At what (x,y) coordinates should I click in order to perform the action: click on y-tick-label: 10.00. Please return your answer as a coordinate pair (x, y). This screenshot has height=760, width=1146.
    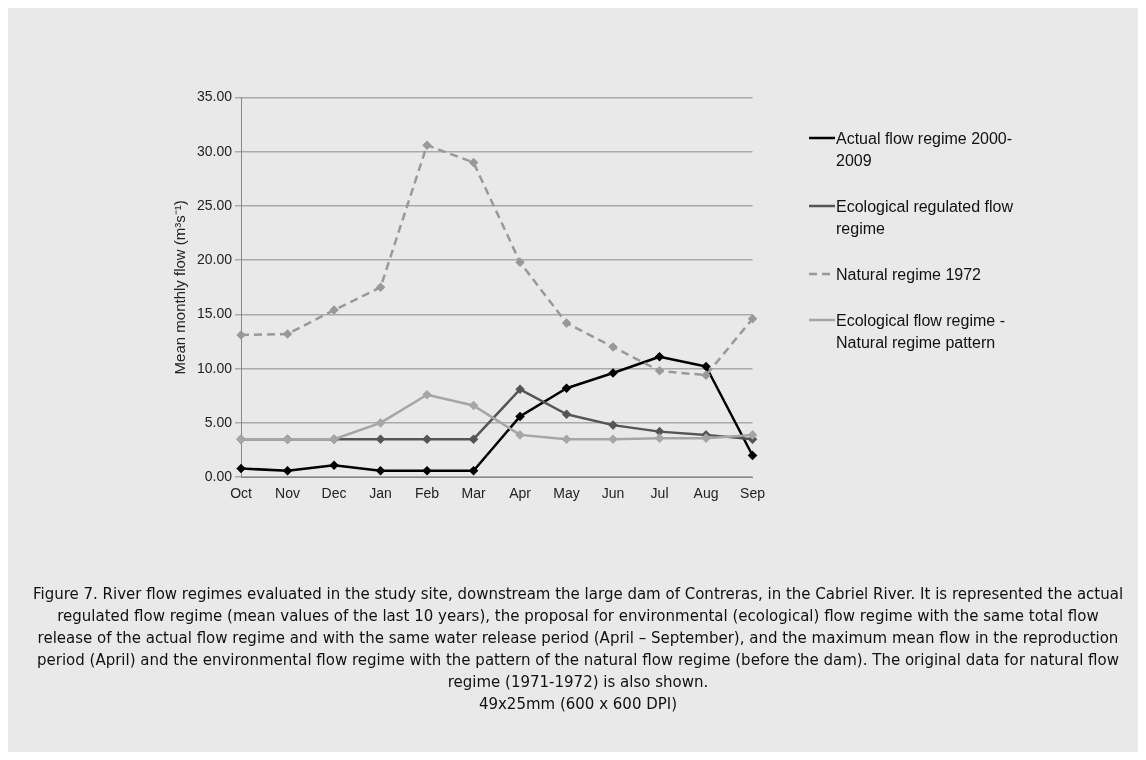
    Looking at the image, I should click on (214, 367).